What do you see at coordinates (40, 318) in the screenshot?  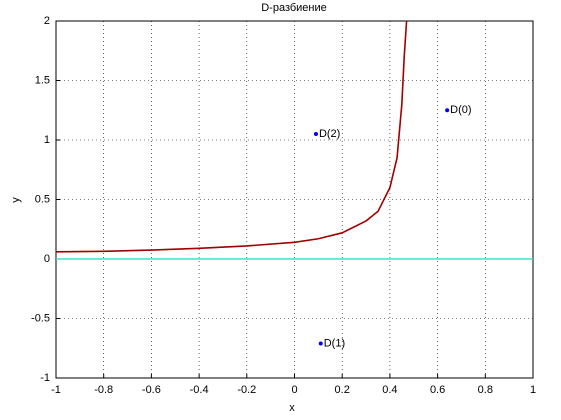 I see `y-tick-label: -0.5` at bounding box center [40, 318].